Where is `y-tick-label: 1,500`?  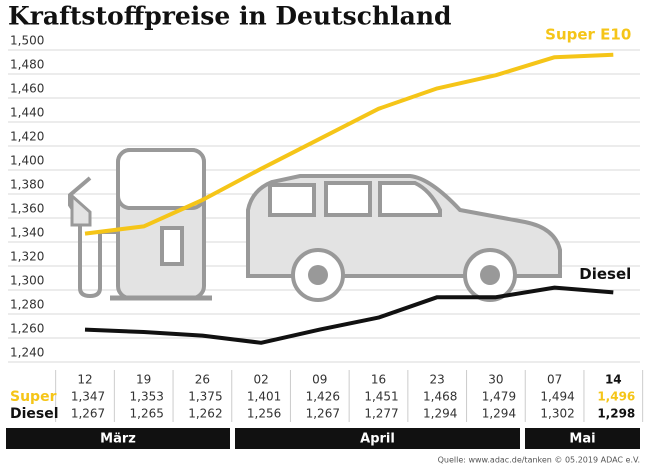 y-tick-label: 1,500 is located at coordinates (27, 41).